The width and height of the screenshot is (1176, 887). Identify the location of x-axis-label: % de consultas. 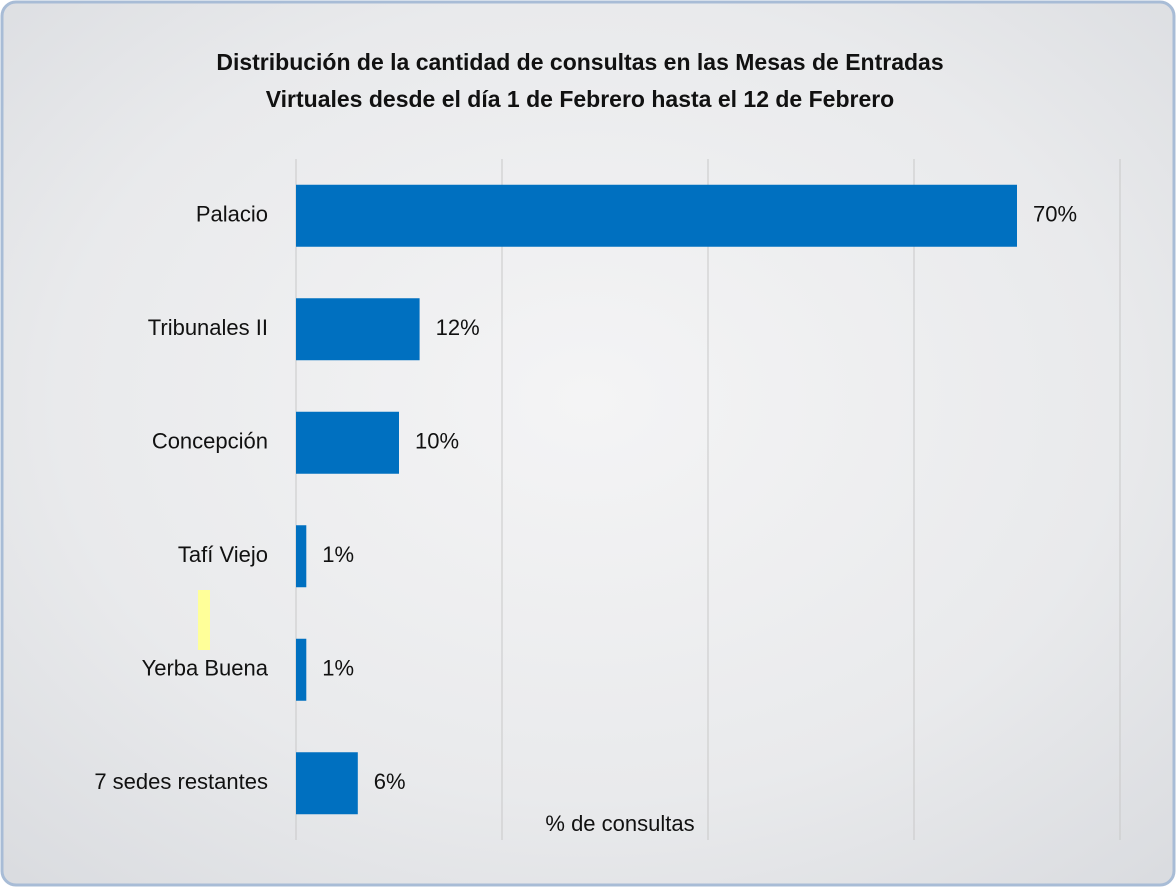
(619, 823).